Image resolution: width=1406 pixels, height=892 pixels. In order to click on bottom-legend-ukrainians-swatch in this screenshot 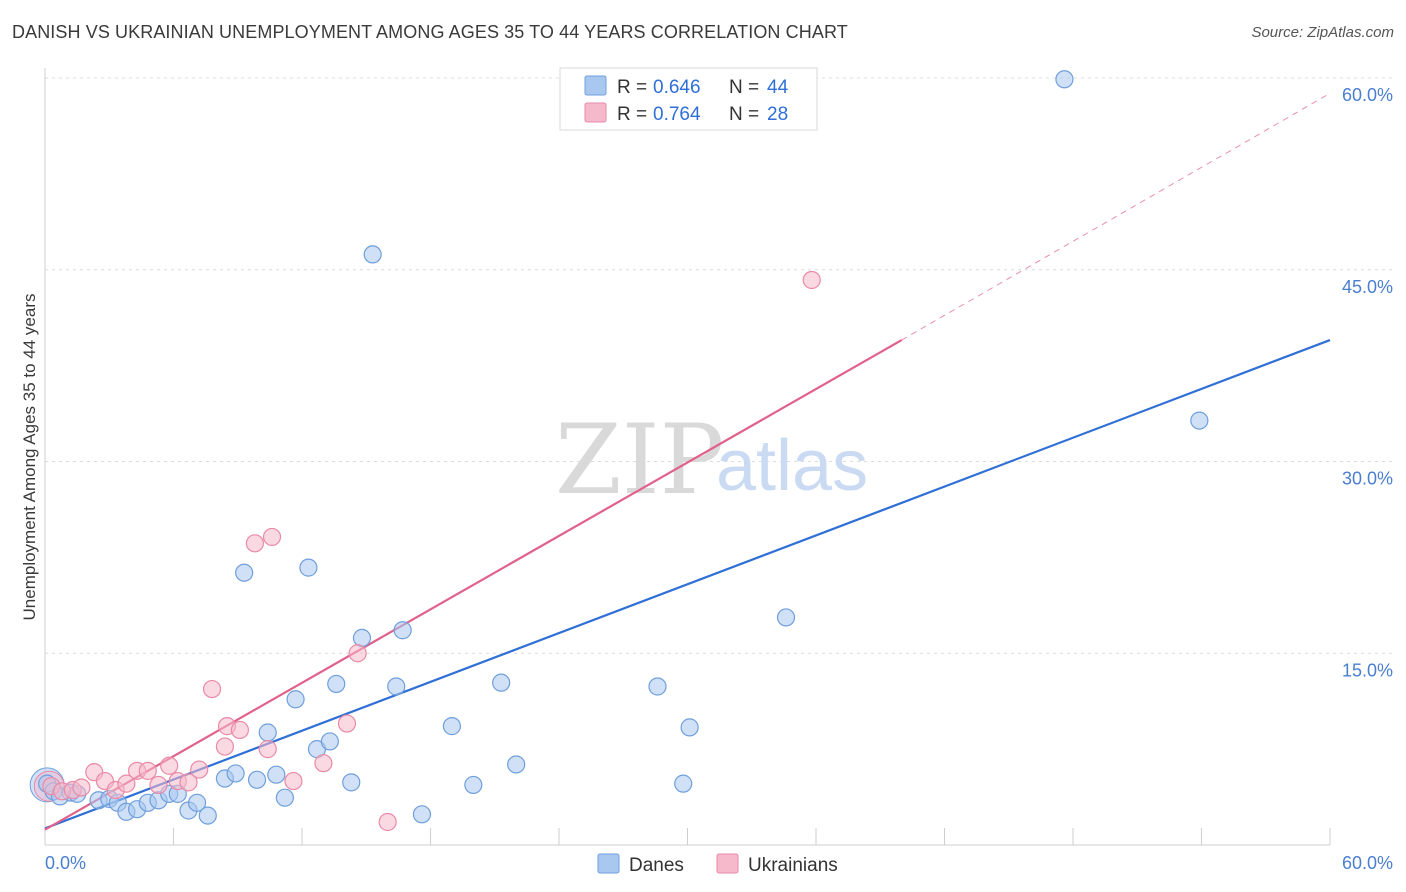, I will do `click(727, 863)`.